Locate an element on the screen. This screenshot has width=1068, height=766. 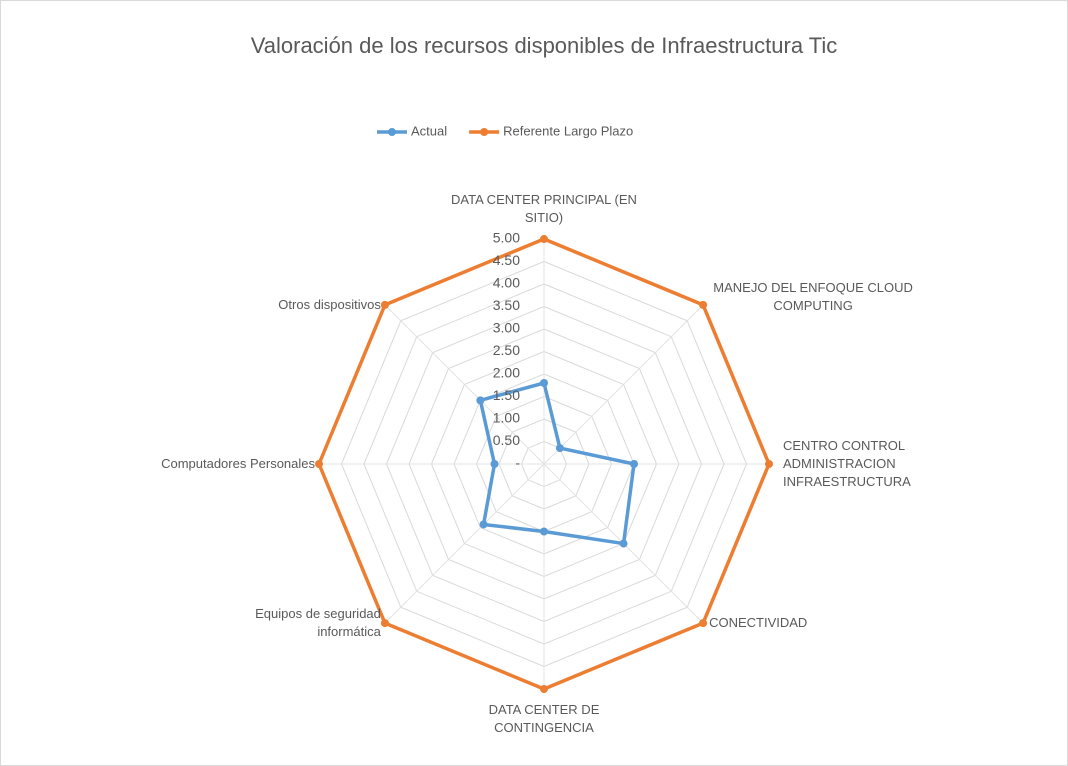
category-label: DATA CENTER PRINCIPAL (EN SITIO) is located at coordinates (544, 208).